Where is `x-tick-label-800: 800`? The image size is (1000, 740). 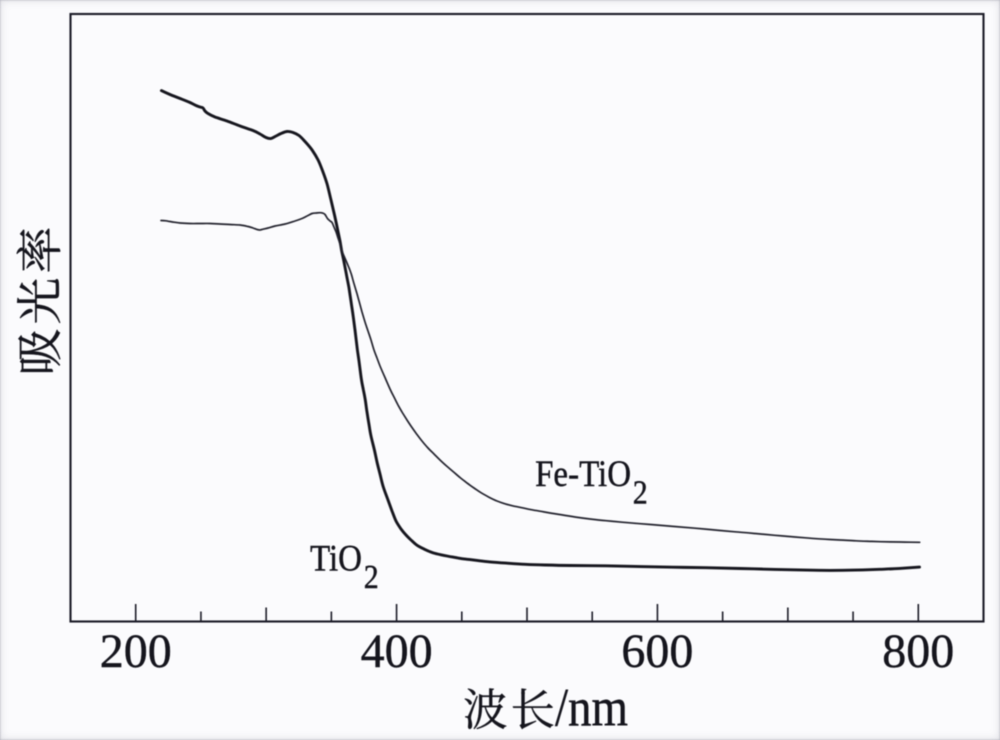 x-tick-label-800: 800 is located at coordinates (918, 651).